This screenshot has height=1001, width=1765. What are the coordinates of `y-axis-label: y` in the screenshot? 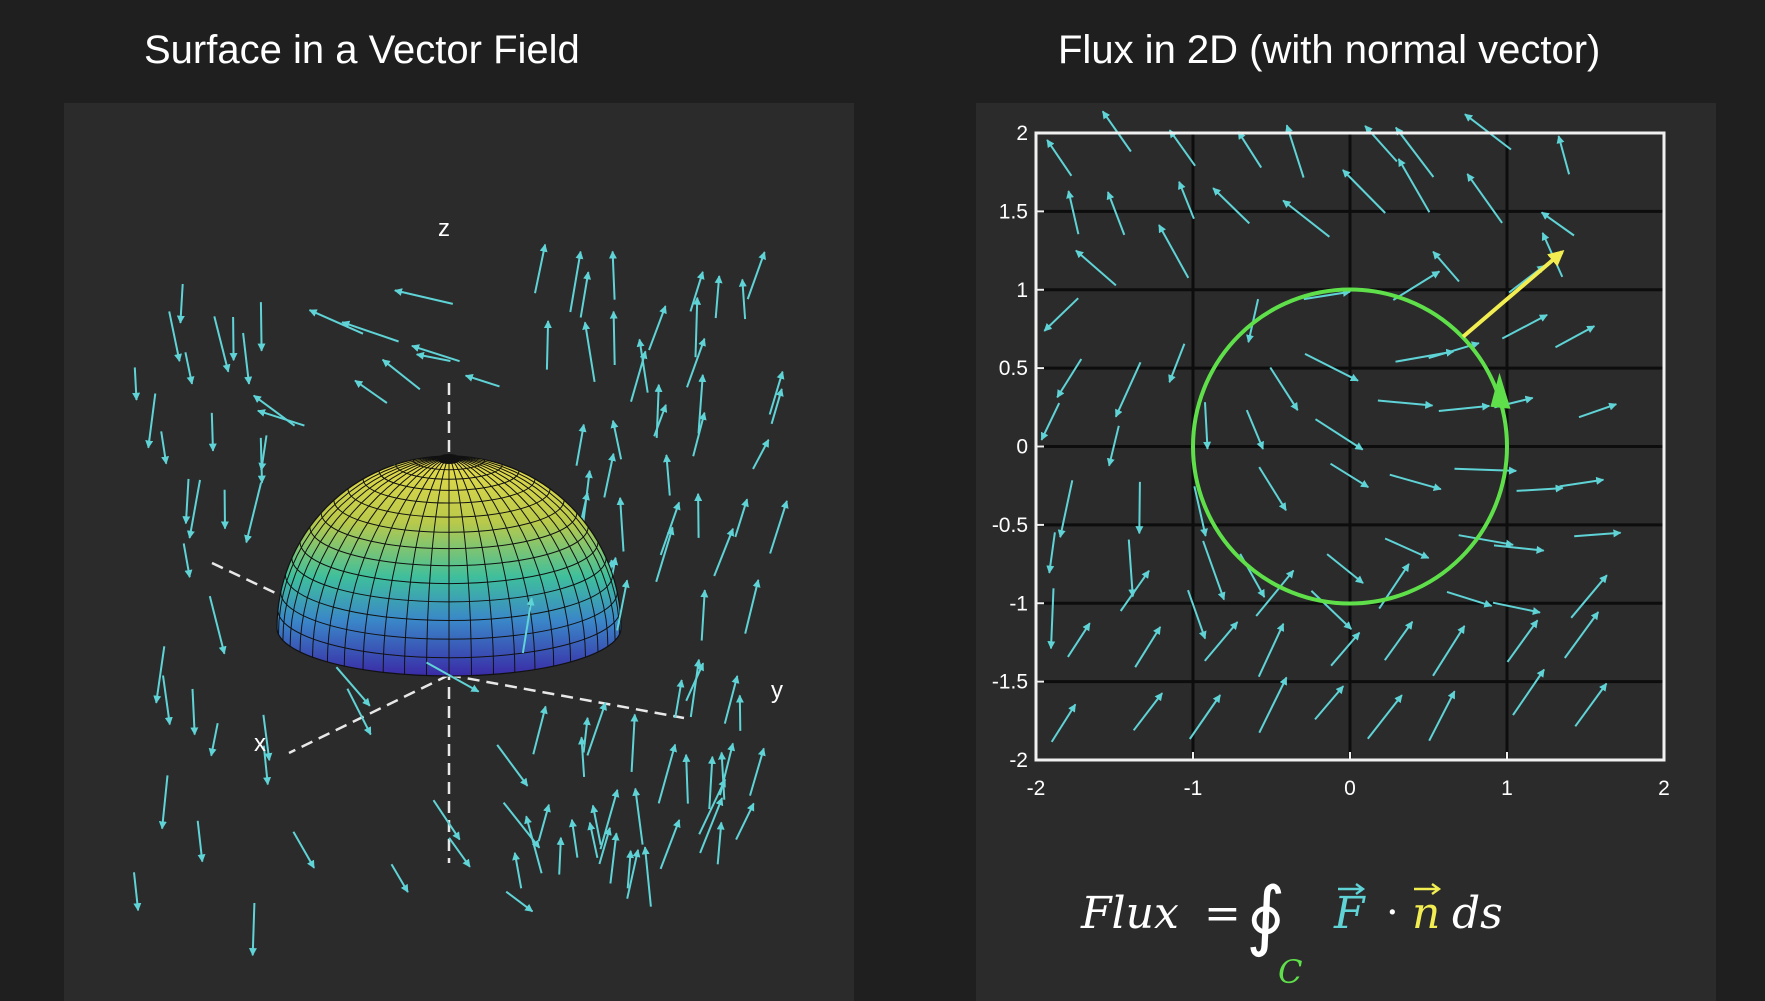 It's located at (777, 690).